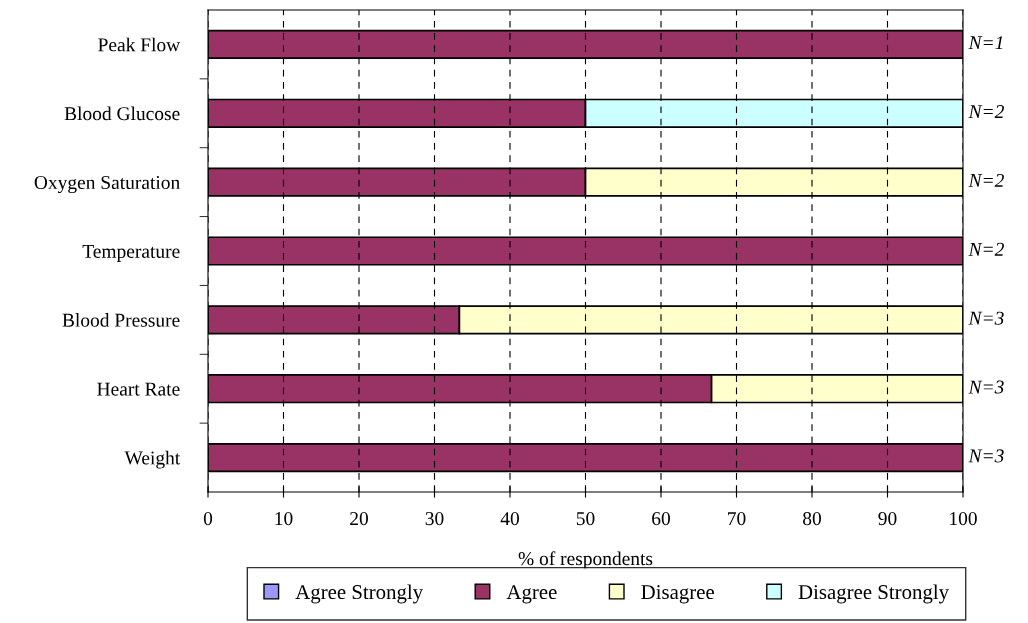  I want to click on x-tick-label: 100, so click(963, 519).